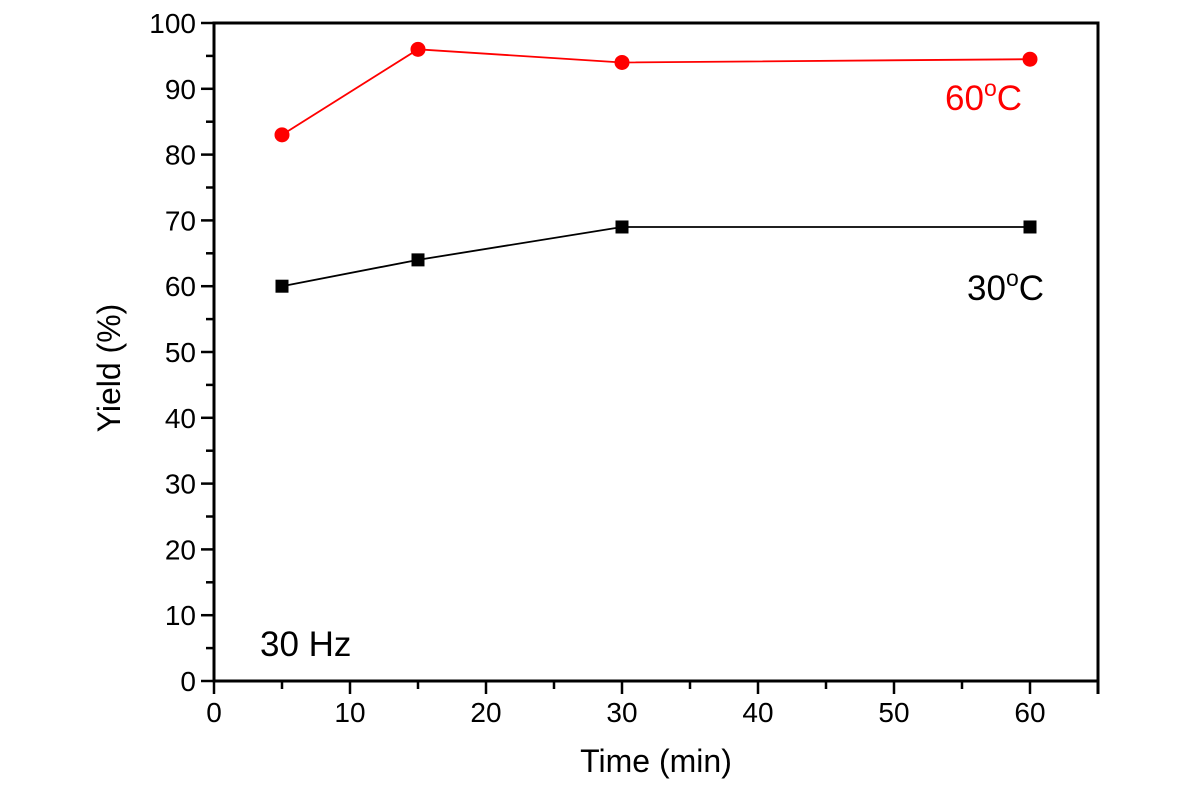 The image size is (1200, 800). Describe the element at coordinates (656, 92) in the screenshot. I see `series-line-60C` at that location.